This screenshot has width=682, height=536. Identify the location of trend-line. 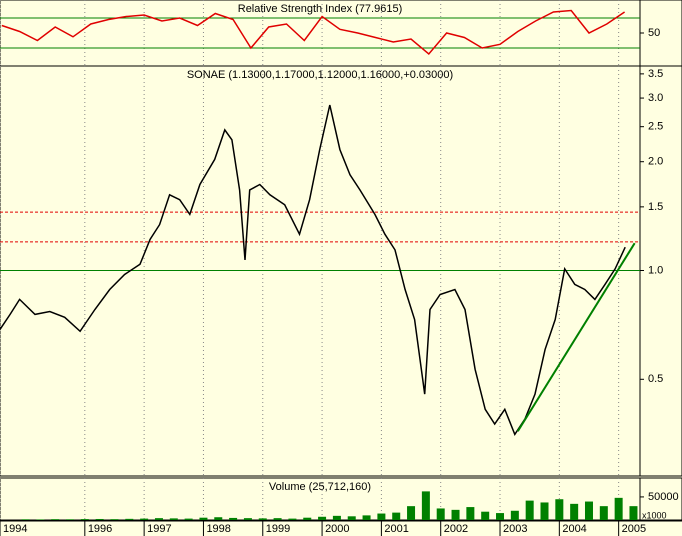
(576, 337).